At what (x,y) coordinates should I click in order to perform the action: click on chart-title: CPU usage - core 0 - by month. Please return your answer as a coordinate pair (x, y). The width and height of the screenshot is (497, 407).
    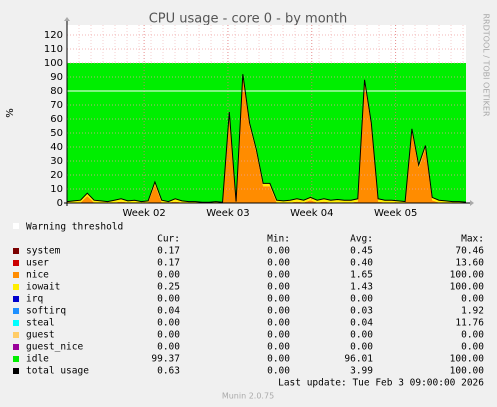
    Looking at the image, I should click on (248, 19).